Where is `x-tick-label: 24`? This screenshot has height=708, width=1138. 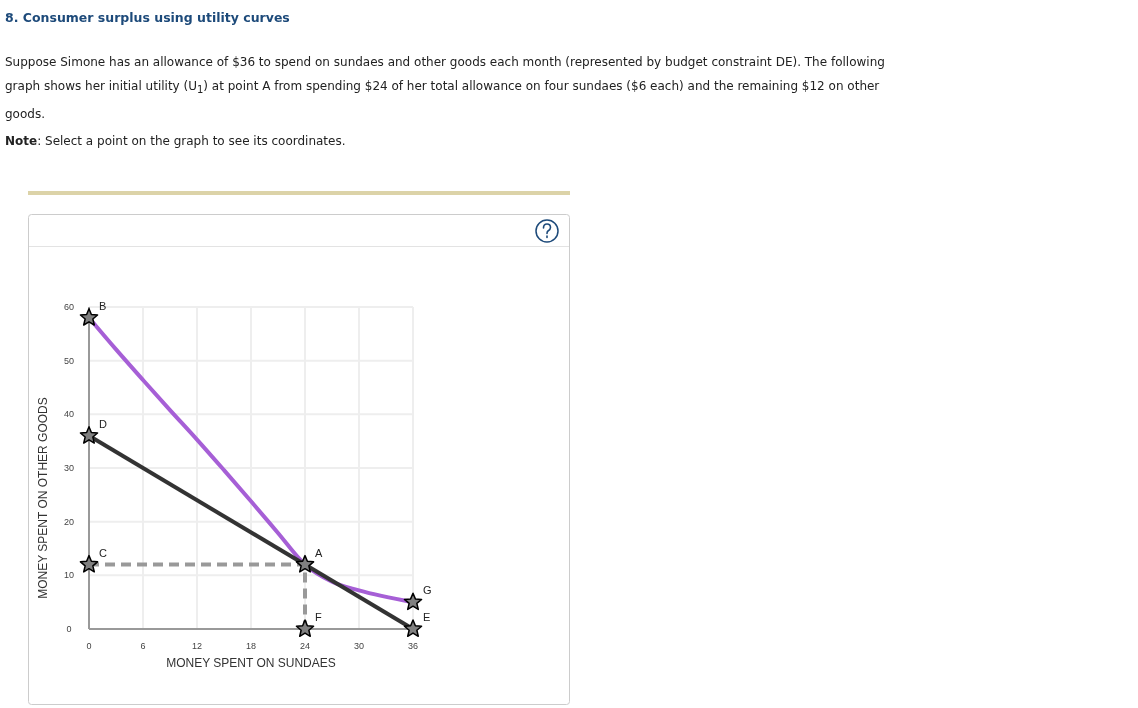 x-tick-label: 24 is located at coordinates (305, 646).